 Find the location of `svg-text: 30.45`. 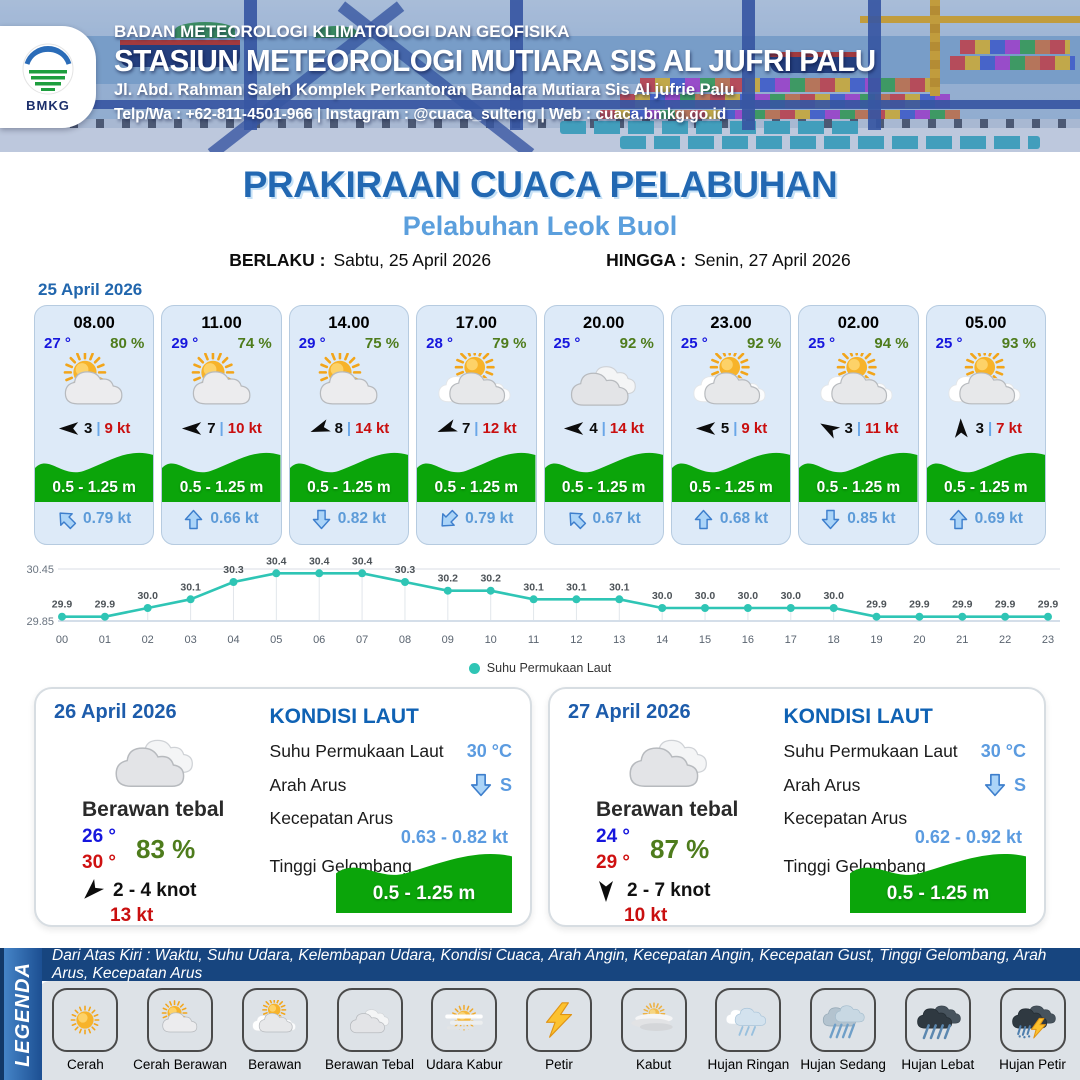

svg-text: 30.45 is located at coordinates (40, 570).